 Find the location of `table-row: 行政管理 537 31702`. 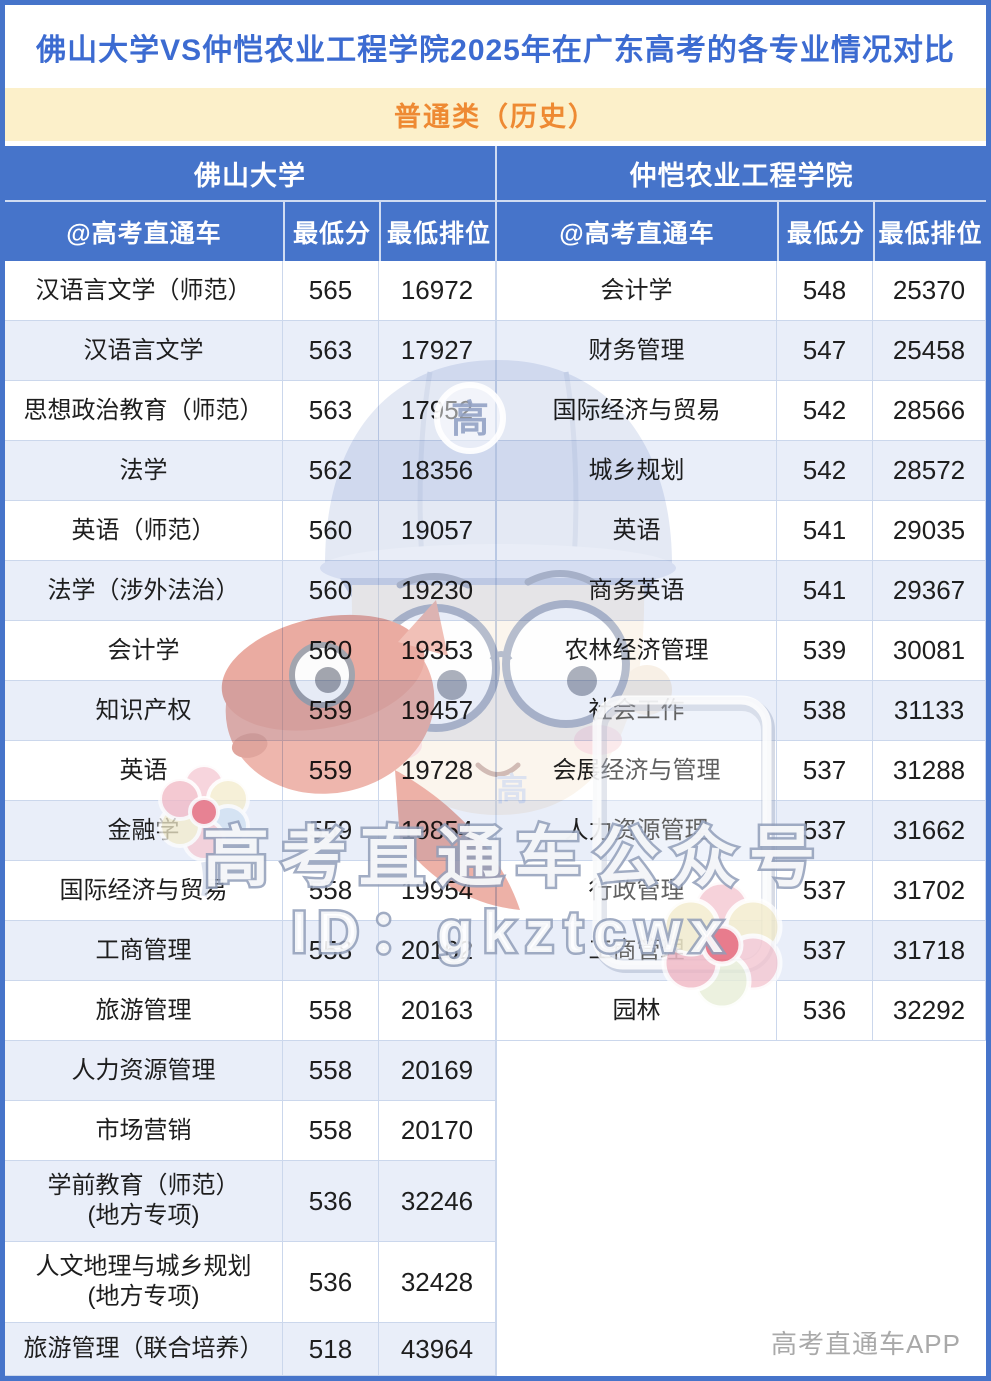

table-row: 行政管理 537 31702 is located at coordinates (741, 891).